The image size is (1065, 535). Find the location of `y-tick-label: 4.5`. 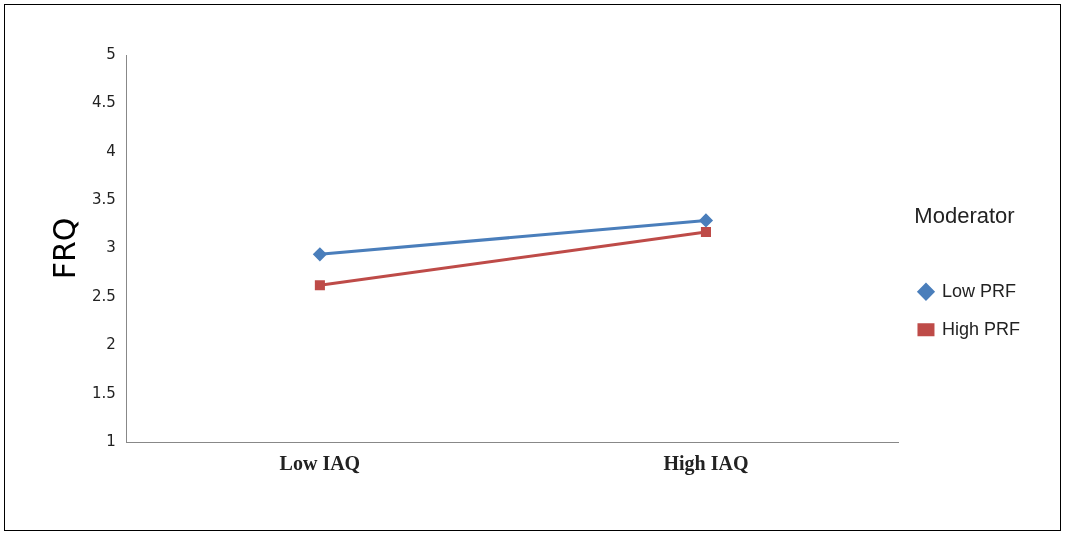

y-tick-label: 4.5 is located at coordinates (104, 102).